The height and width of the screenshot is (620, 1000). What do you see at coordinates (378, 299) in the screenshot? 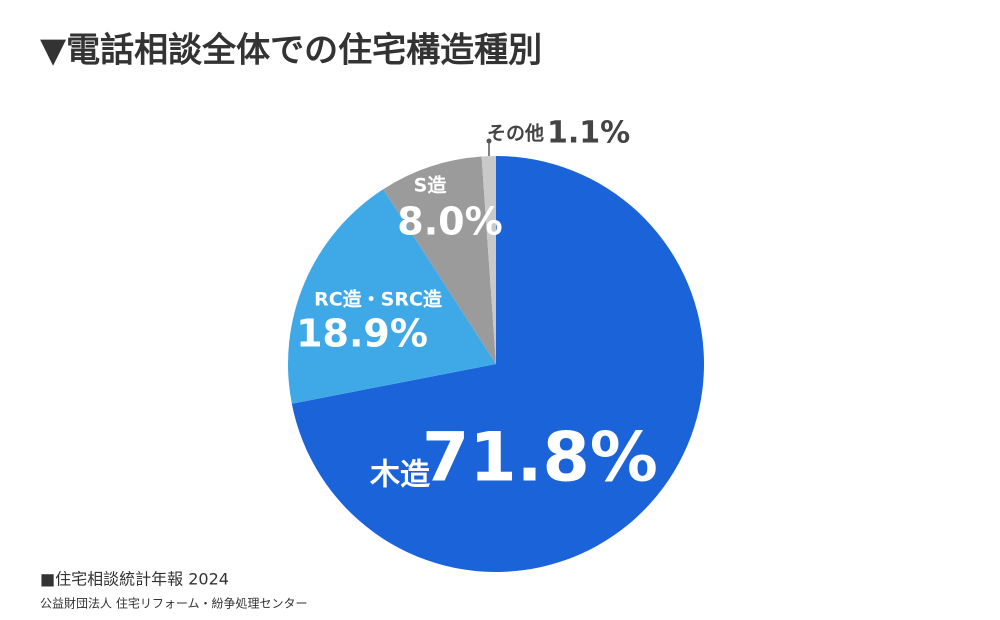
I see `category-label: RC造・SRC造` at bounding box center [378, 299].